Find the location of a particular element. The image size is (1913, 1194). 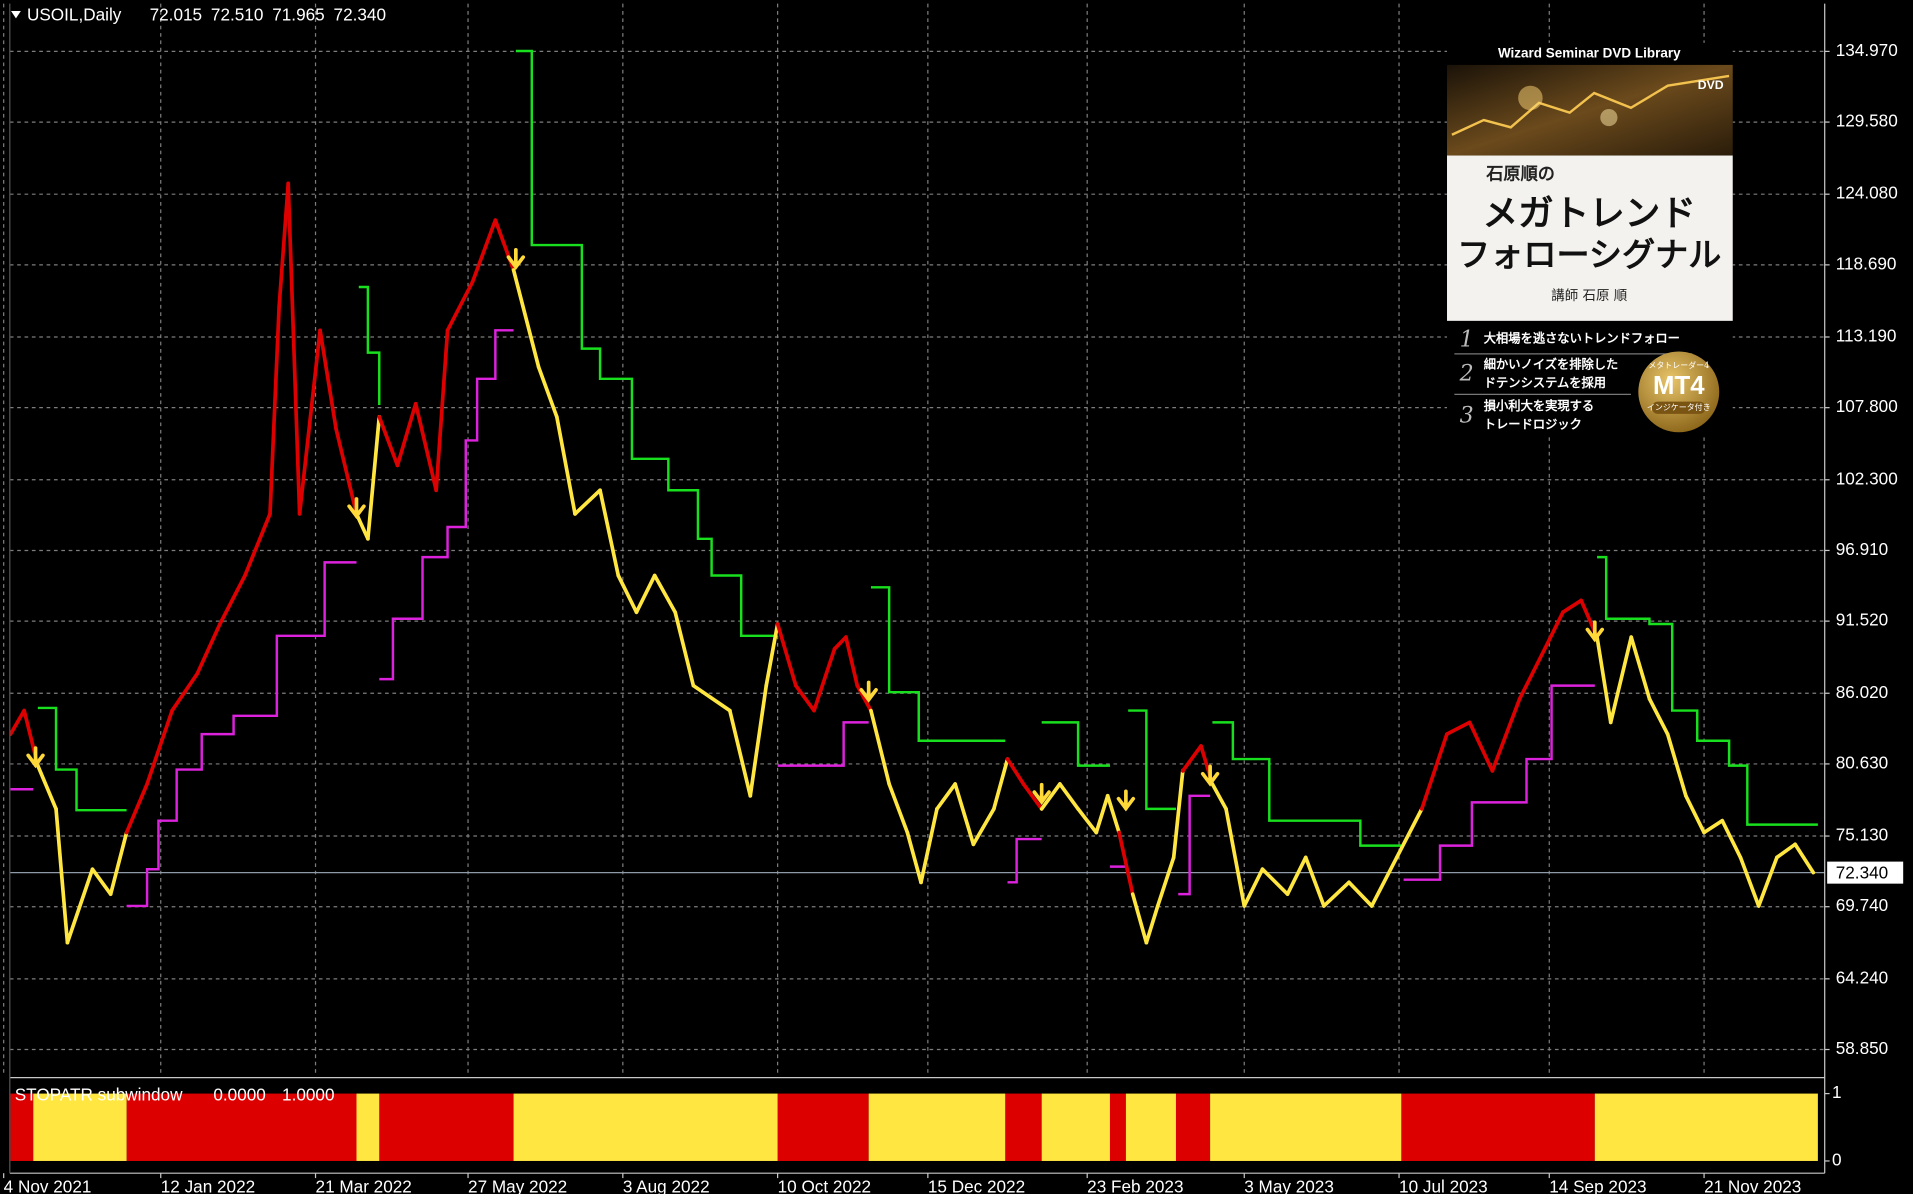

subwindow-max: 1.0000 is located at coordinates (308, 1095).